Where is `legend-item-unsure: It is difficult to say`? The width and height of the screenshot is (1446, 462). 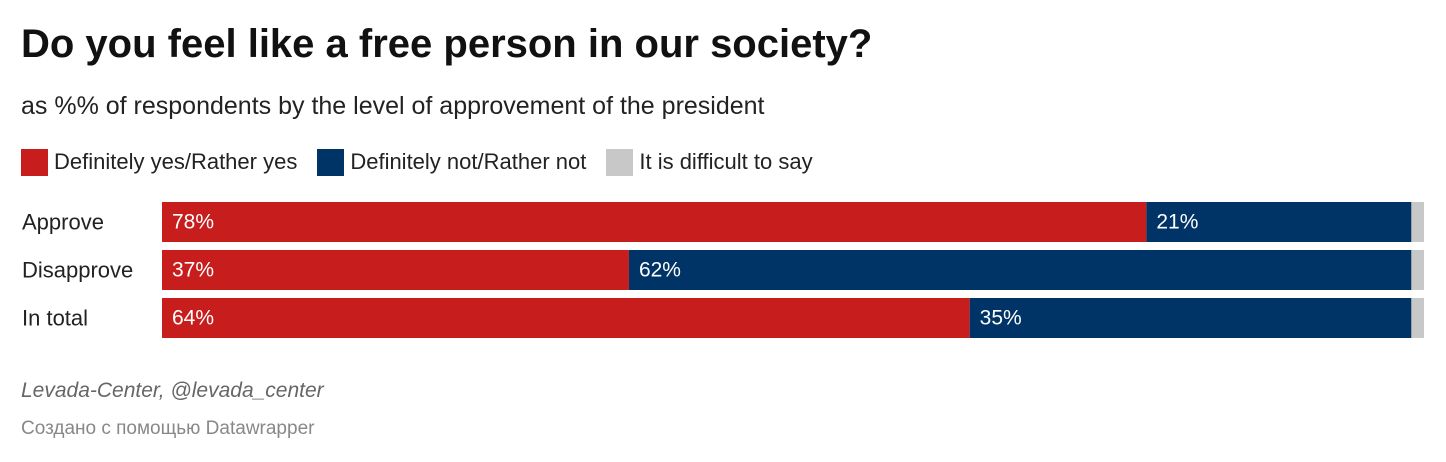
legend-item-unsure: It is difficult to say is located at coordinates (709, 162).